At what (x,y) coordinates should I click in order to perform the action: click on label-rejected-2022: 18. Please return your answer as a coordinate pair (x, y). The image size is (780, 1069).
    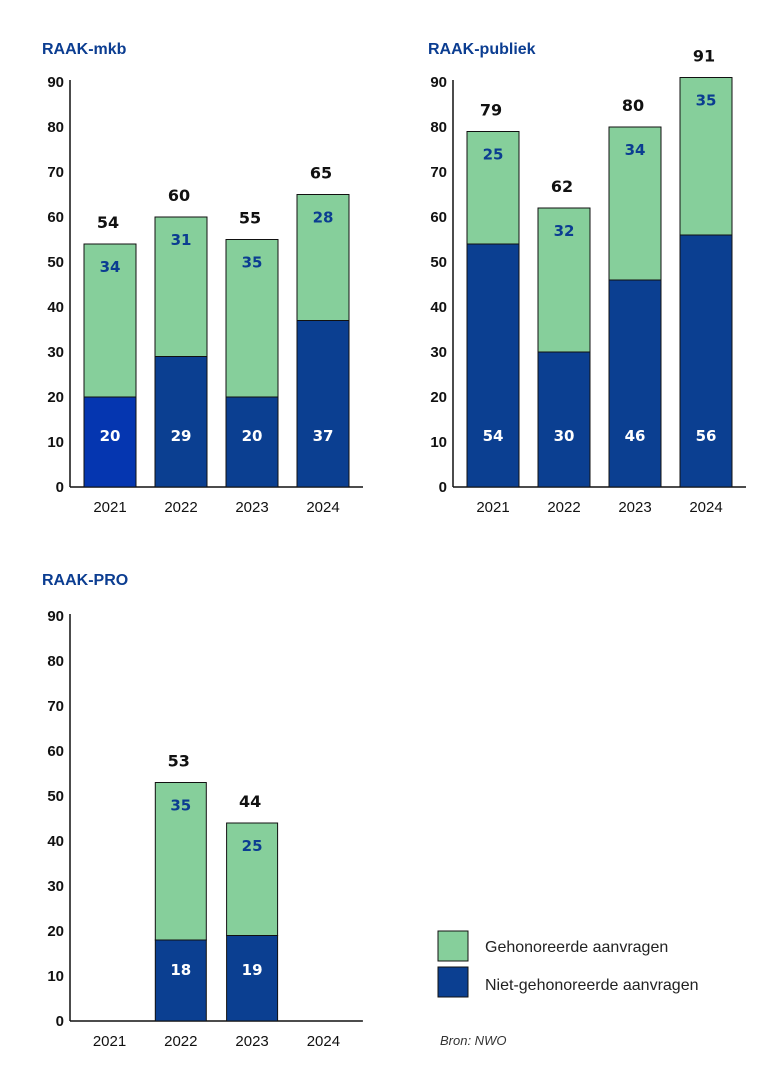
    Looking at the image, I should click on (180, 970).